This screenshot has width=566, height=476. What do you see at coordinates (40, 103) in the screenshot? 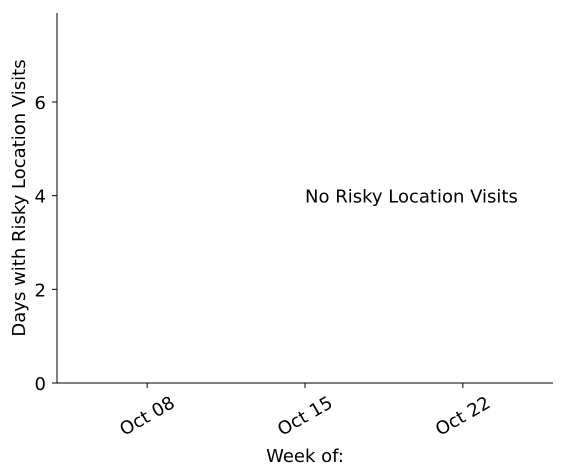
I see `y-tick-label: 6` at bounding box center [40, 103].